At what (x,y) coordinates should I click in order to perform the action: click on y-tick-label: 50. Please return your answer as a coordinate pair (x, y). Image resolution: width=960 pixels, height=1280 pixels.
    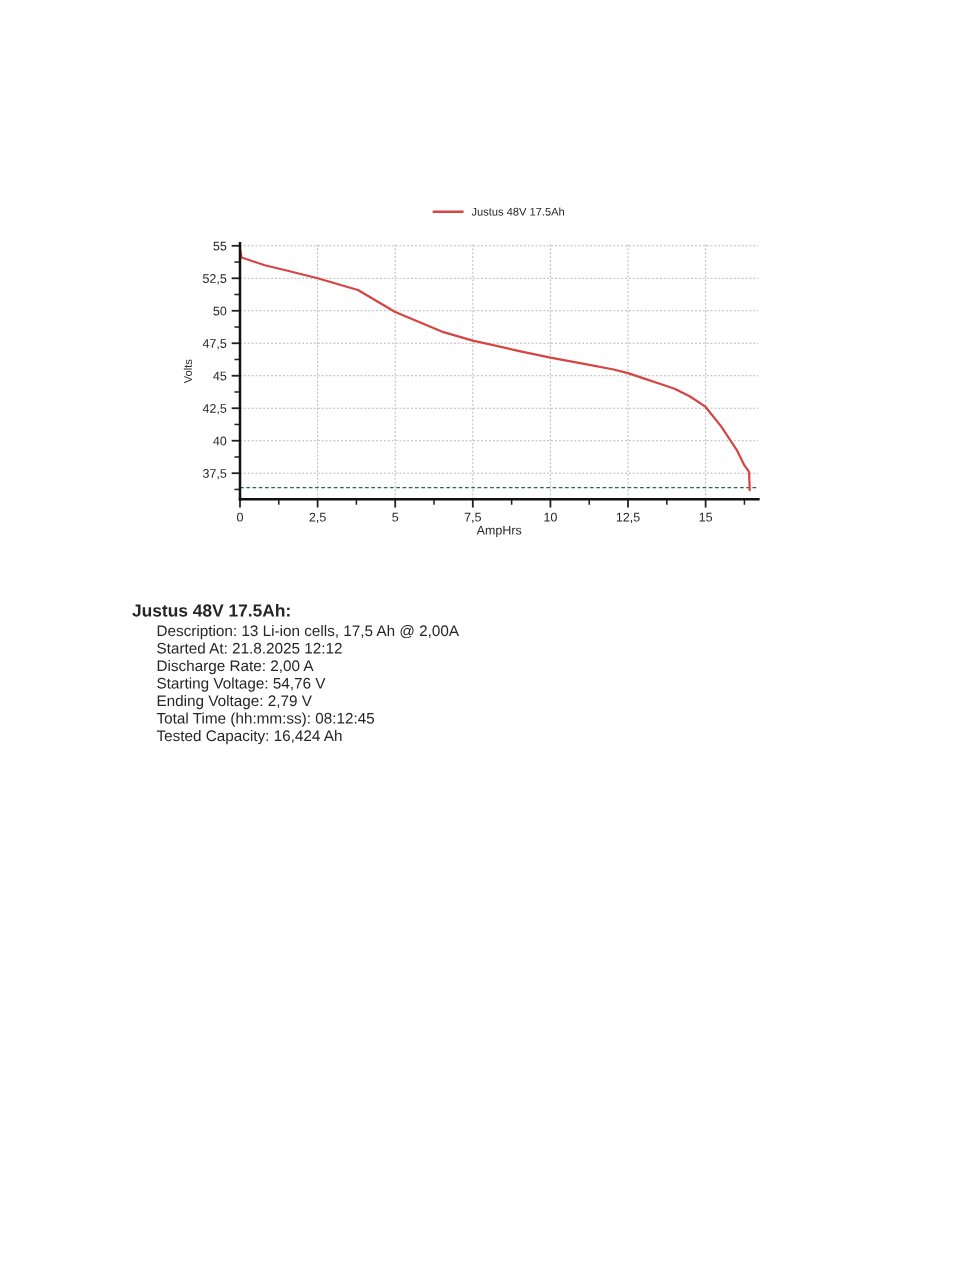
    Looking at the image, I should click on (220, 311).